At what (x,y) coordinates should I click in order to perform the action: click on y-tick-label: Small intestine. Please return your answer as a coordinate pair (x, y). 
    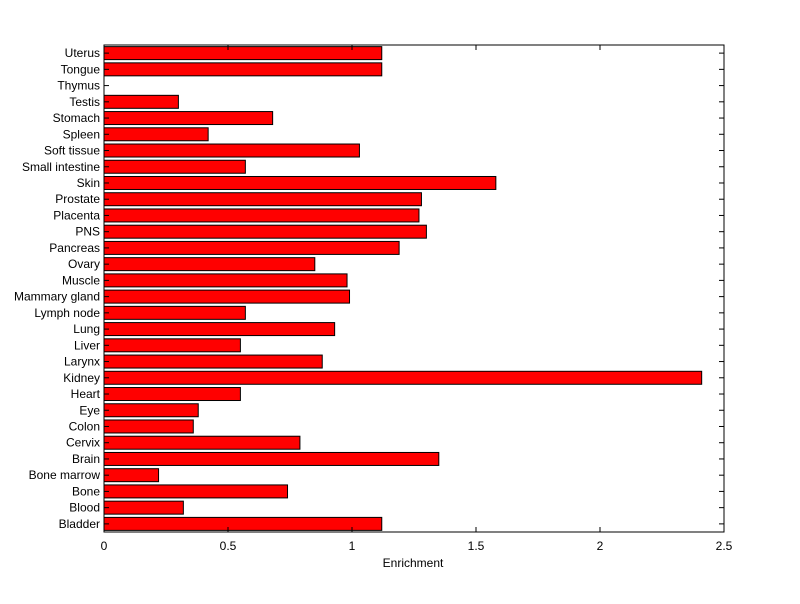
    Looking at the image, I should click on (61, 167).